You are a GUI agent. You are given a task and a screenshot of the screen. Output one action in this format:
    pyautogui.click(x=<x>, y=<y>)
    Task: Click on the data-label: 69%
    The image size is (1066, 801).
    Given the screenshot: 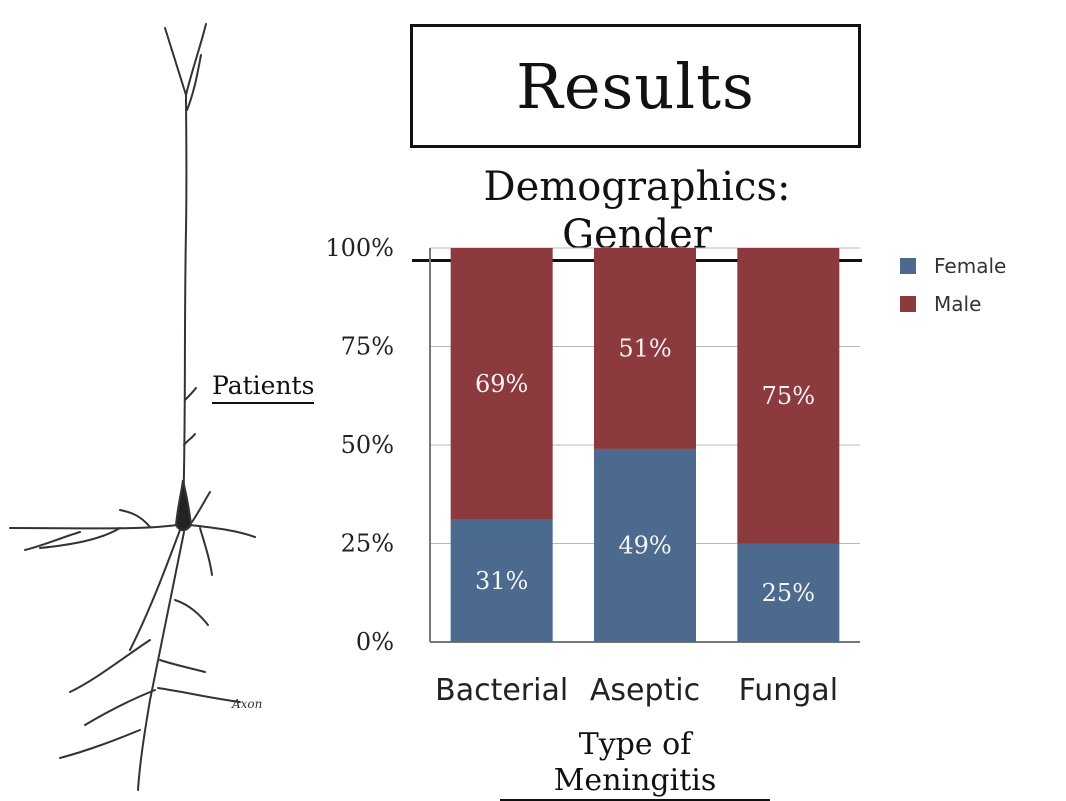 What is the action you would take?
    pyautogui.click(x=501, y=384)
    